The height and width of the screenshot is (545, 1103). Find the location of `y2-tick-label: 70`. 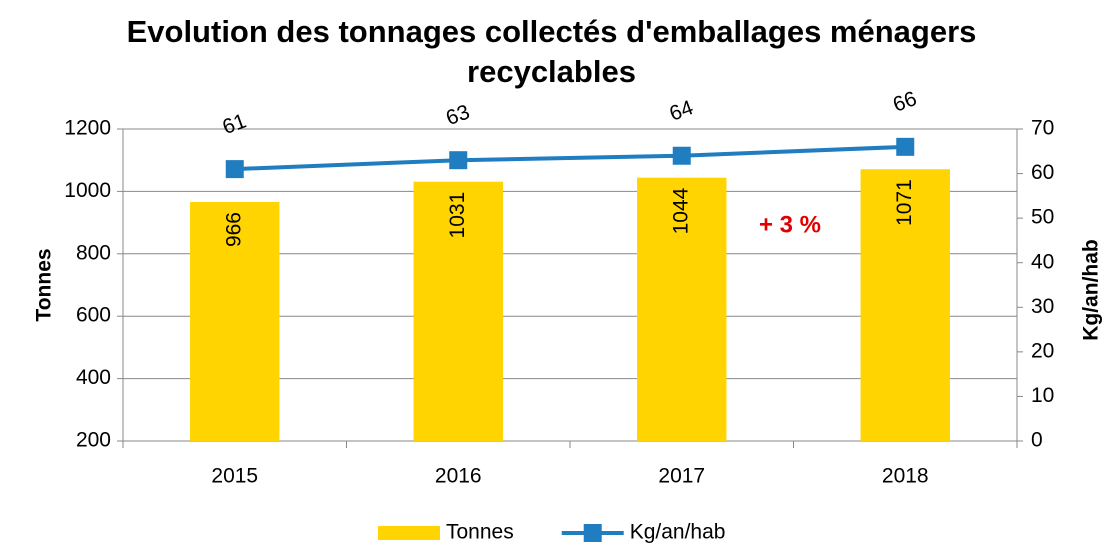

y2-tick-label: 70 is located at coordinates (1042, 128).